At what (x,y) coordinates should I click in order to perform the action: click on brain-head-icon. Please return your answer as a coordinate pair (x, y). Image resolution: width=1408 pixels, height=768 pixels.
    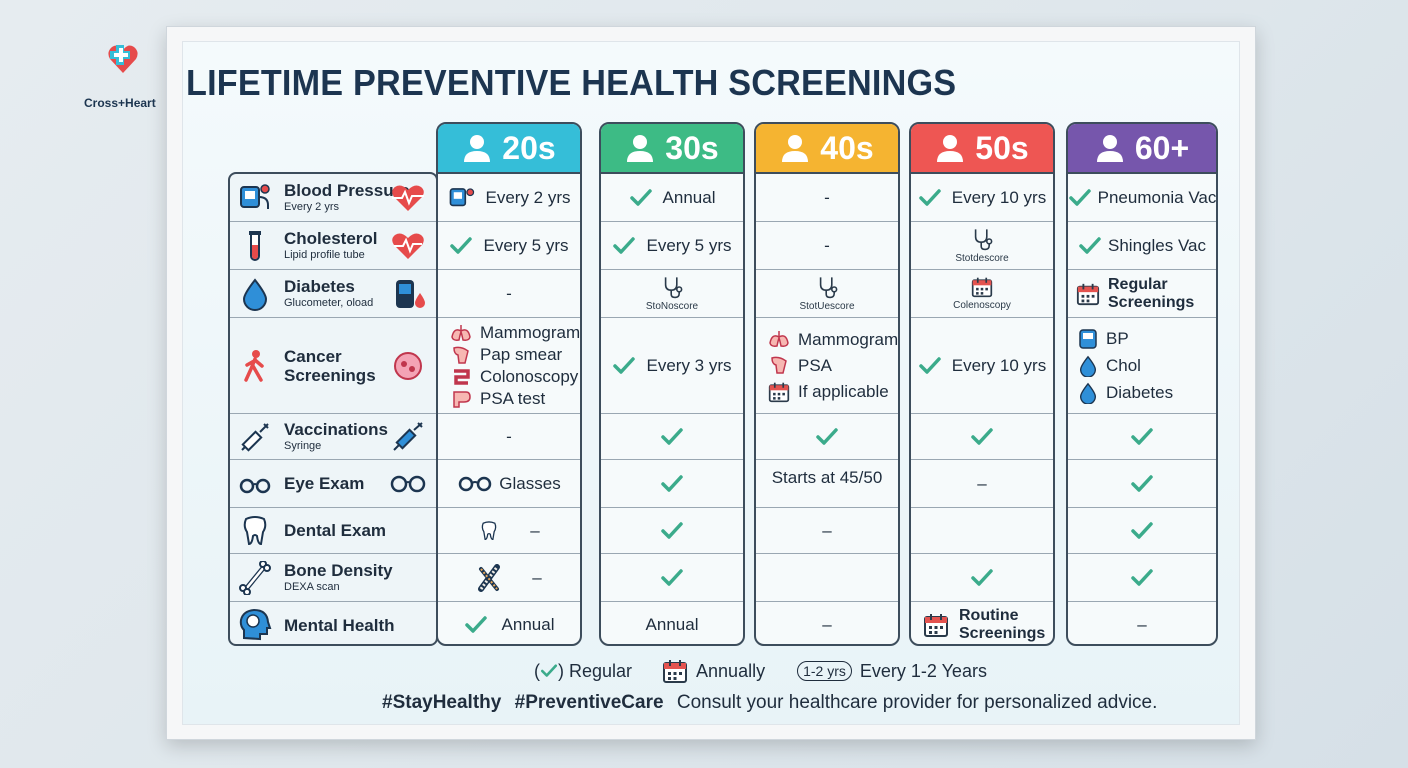
    Looking at the image, I should click on (255, 624).